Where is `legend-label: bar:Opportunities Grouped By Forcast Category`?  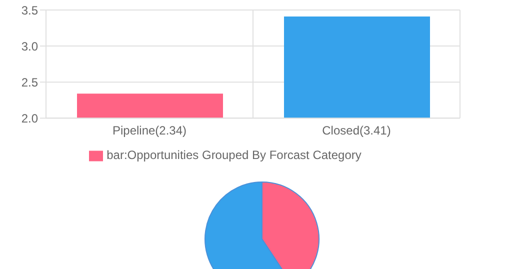 legend-label: bar:Opportunities Grouped By Forcast Category is located at coordinates (234, 155).